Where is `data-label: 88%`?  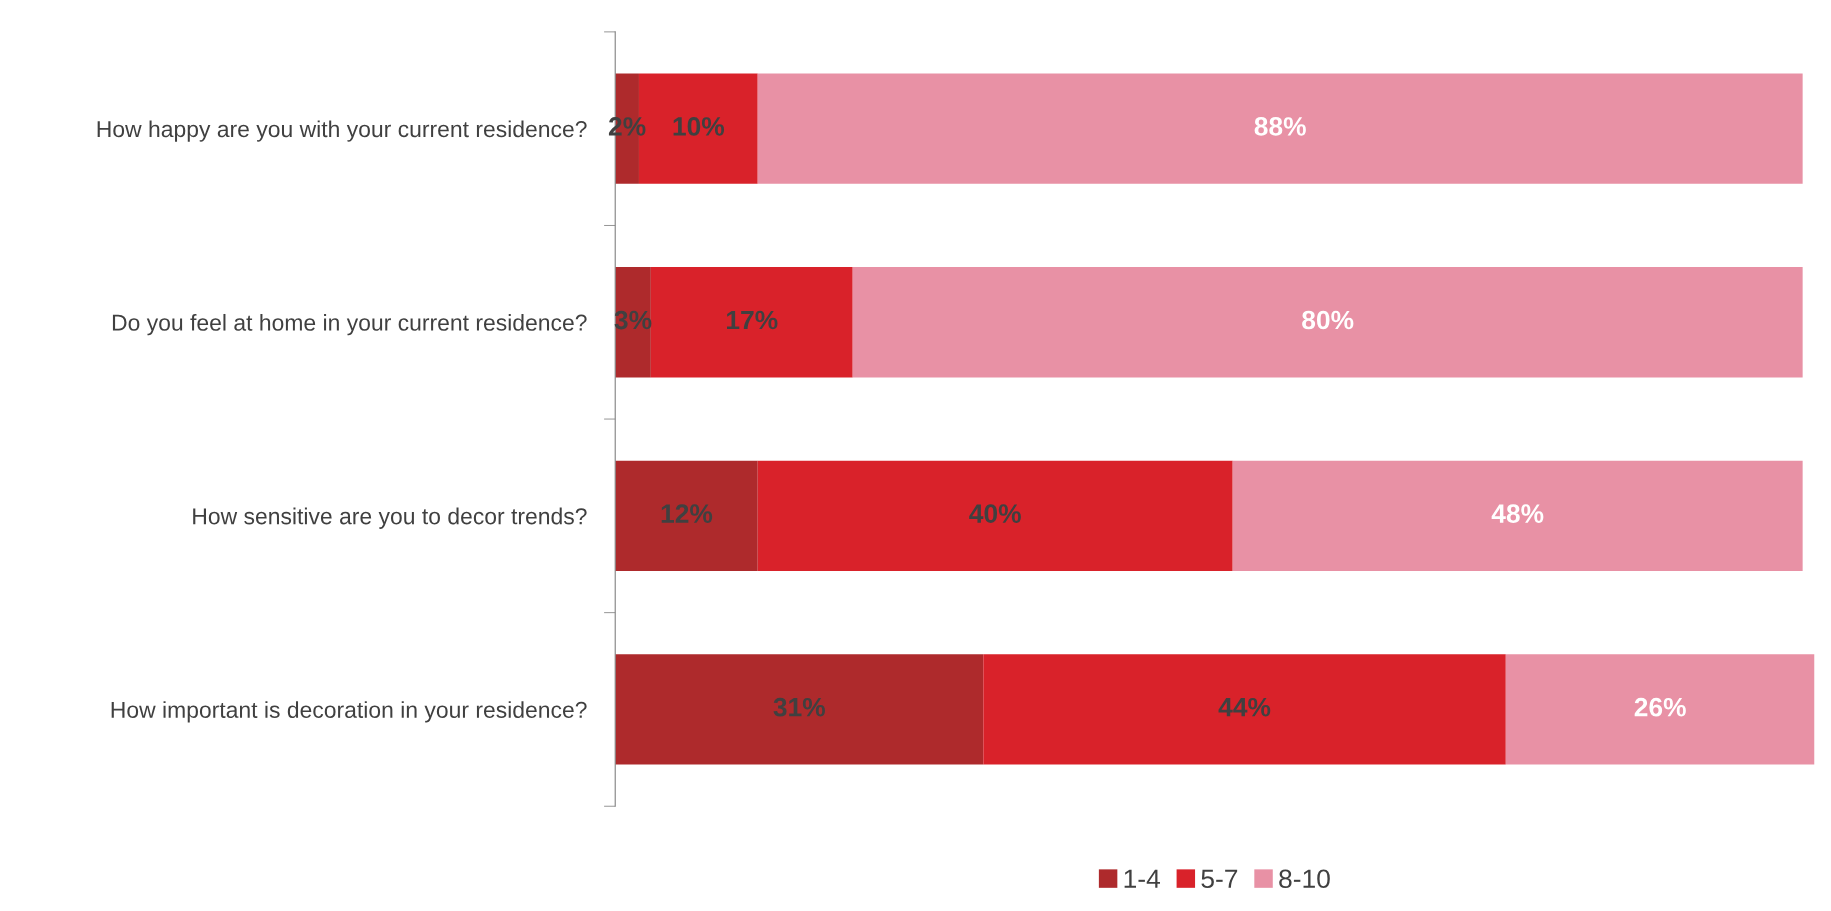 data-label: 88% is located at coordinates (1280, 126).